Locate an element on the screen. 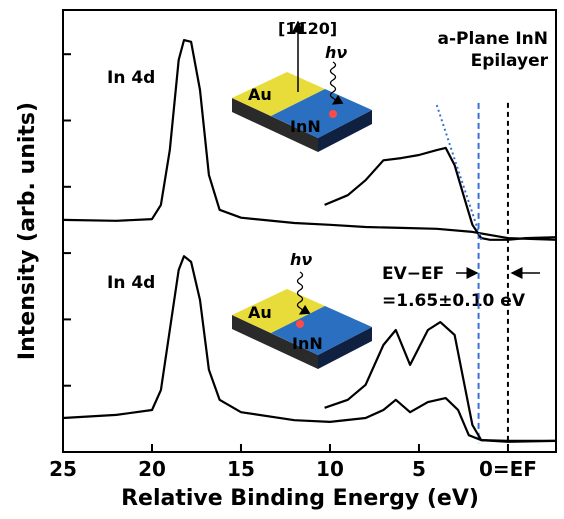 This screenshot has width=564, height=519. x-tick-label: 25 is located at coordinates (63, 469).